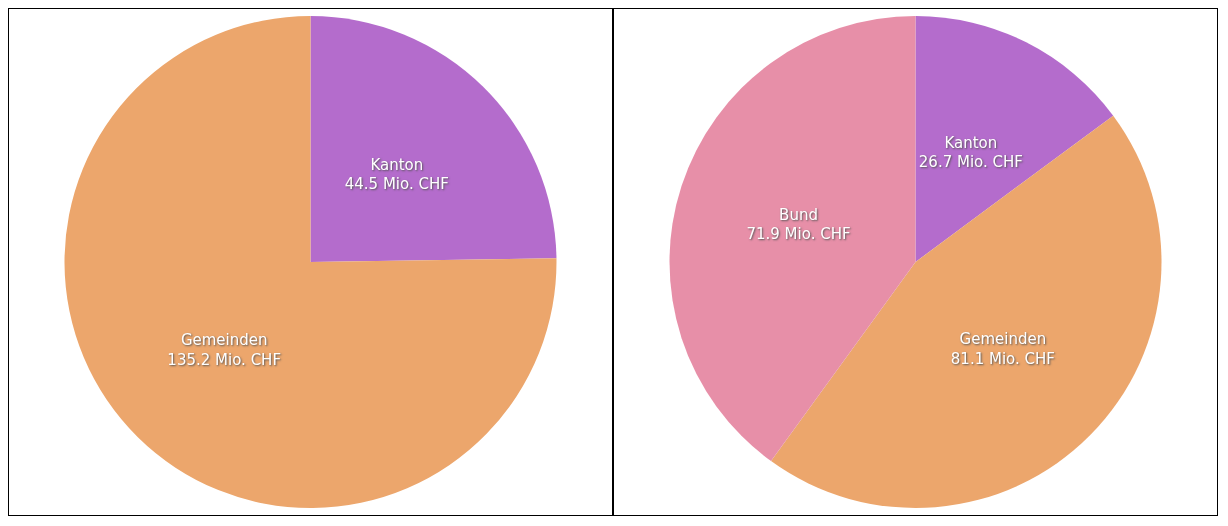 The width and height of the screenshot is (1228, 526). I want to click on data-label: 71.9 Mio. CHF, so click(798, 234).